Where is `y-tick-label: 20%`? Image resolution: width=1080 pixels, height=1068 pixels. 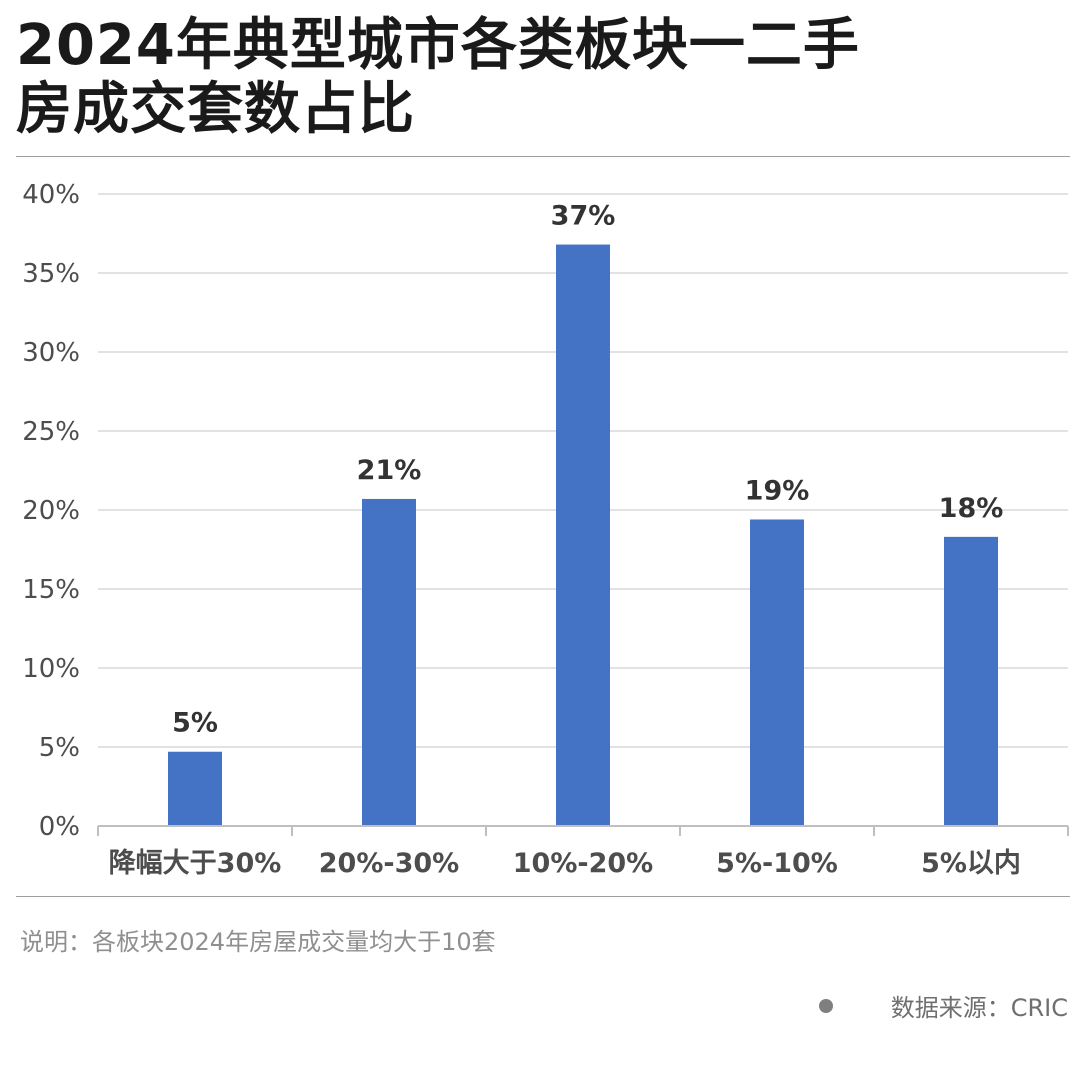
y-tick-label: 20% is located at coordinates (51, 511).